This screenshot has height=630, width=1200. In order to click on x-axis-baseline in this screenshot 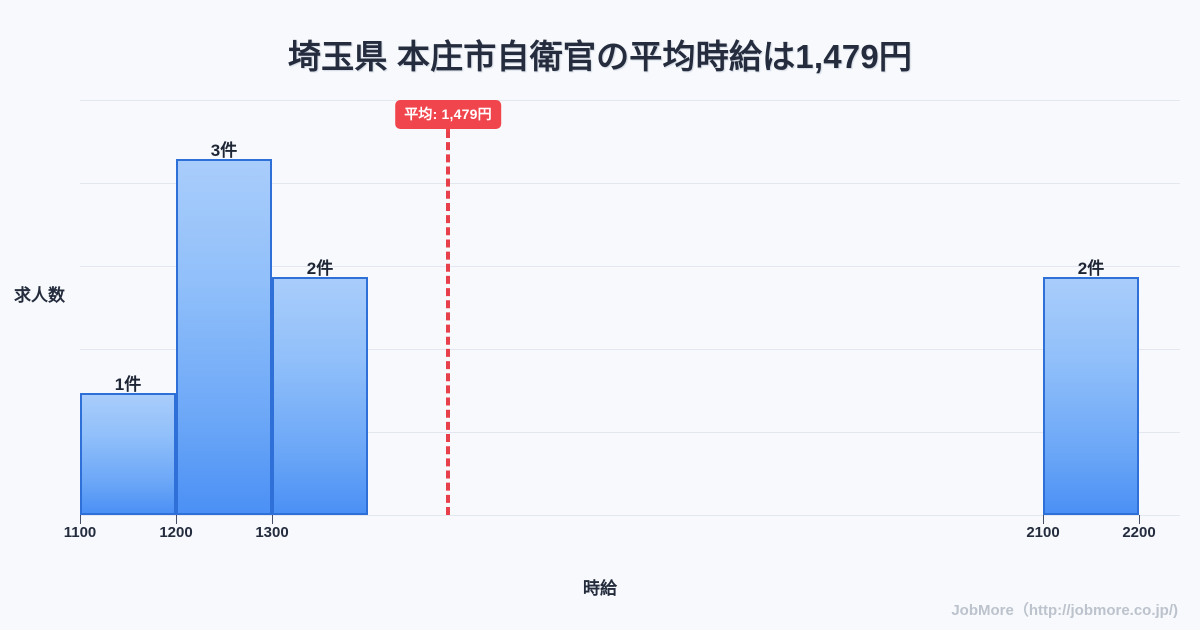, I will do `click(630, 515)`.